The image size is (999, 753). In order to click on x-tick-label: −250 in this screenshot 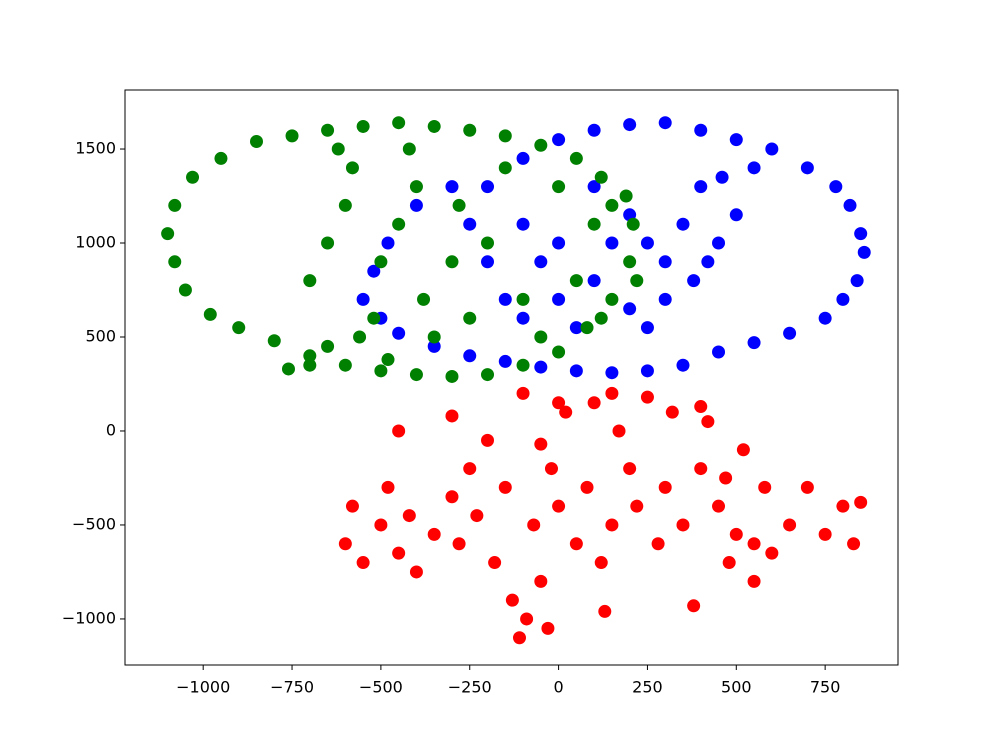, I will do `click(470, 687)`.